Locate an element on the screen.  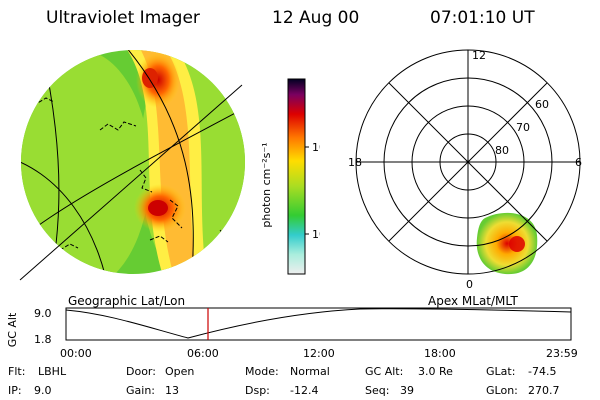
date-label: 12 Aug 00 is located at coordinates (316, 18).